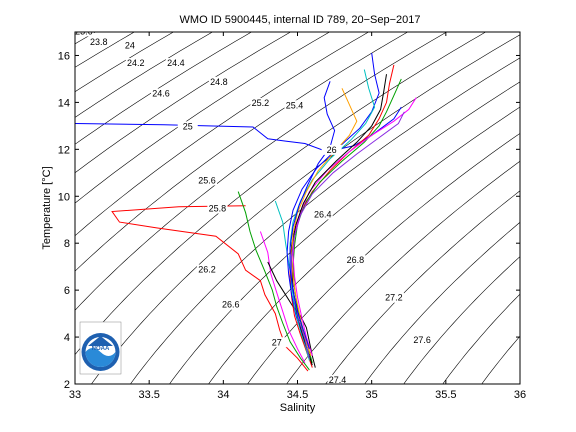 This screenshot has height=432, width=576. I want to click on contour-label: 24.8, so click(219, 82).